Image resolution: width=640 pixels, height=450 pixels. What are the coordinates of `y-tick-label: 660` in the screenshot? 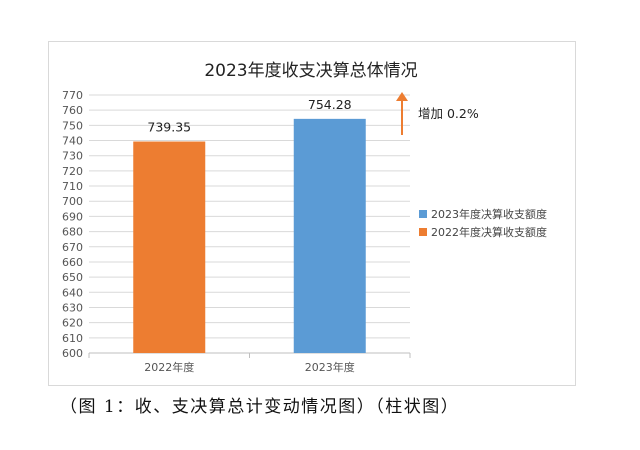 It's located at (72, 262).